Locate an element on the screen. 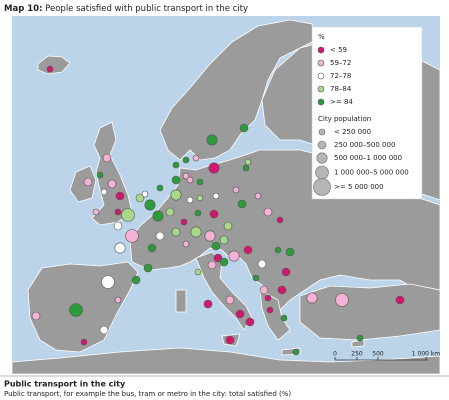 The height and width of the screenshot is (400, 449). legend-title: % is located at coordinates (321, 37).